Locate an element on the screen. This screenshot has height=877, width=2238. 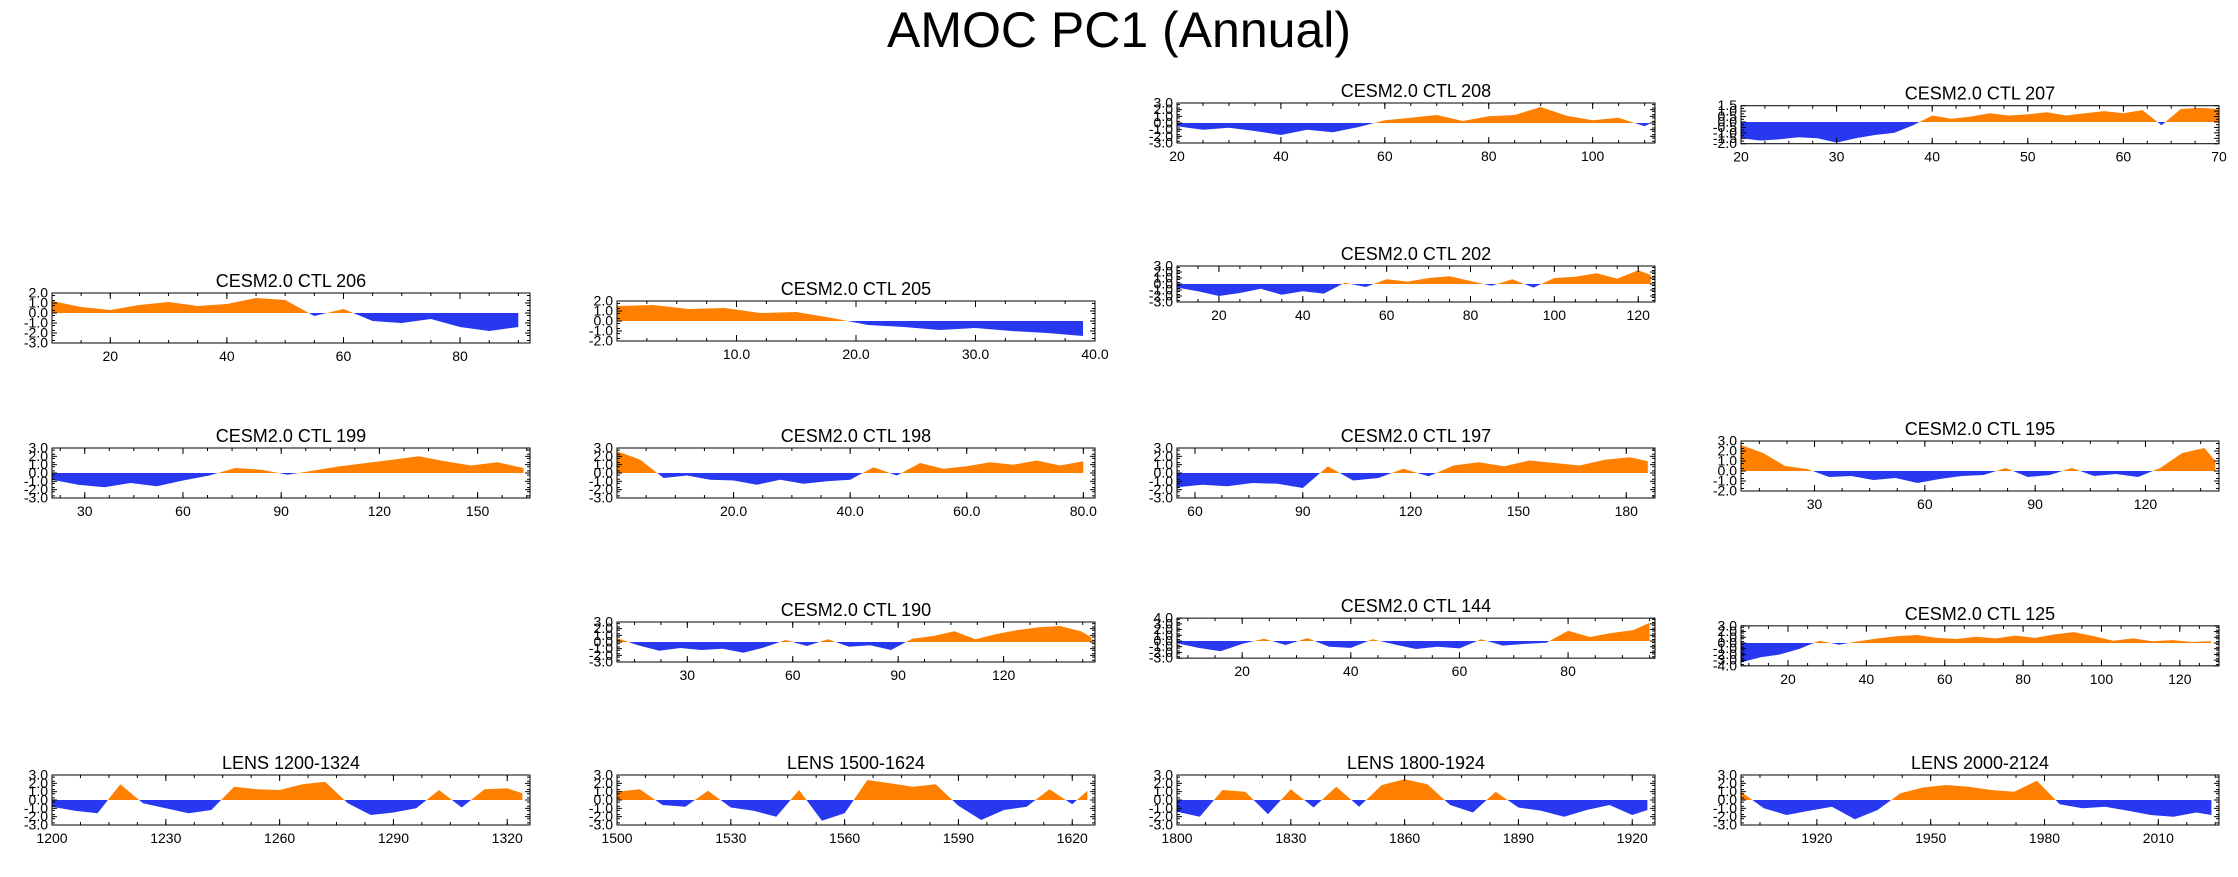
panel-title-cesm2-0-ctl-205: CESM2.0 CTL 205 is located at coordinates (856, 289).